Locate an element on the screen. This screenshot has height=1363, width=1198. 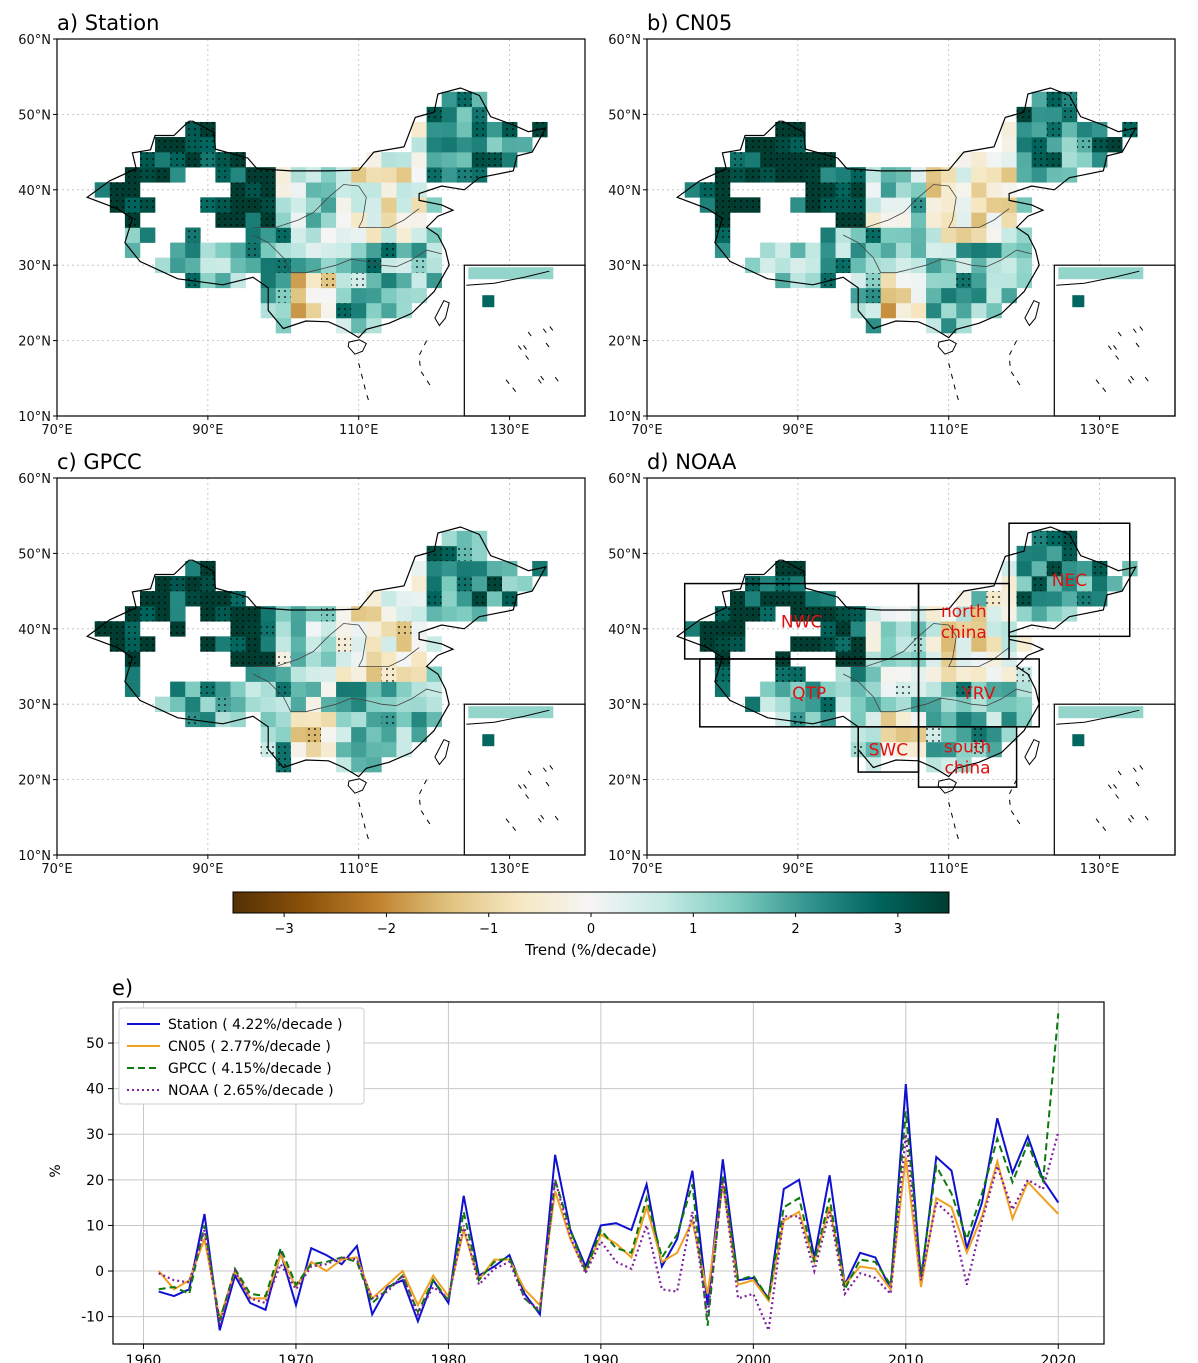
map-frame is located at coordinates (911, 666).